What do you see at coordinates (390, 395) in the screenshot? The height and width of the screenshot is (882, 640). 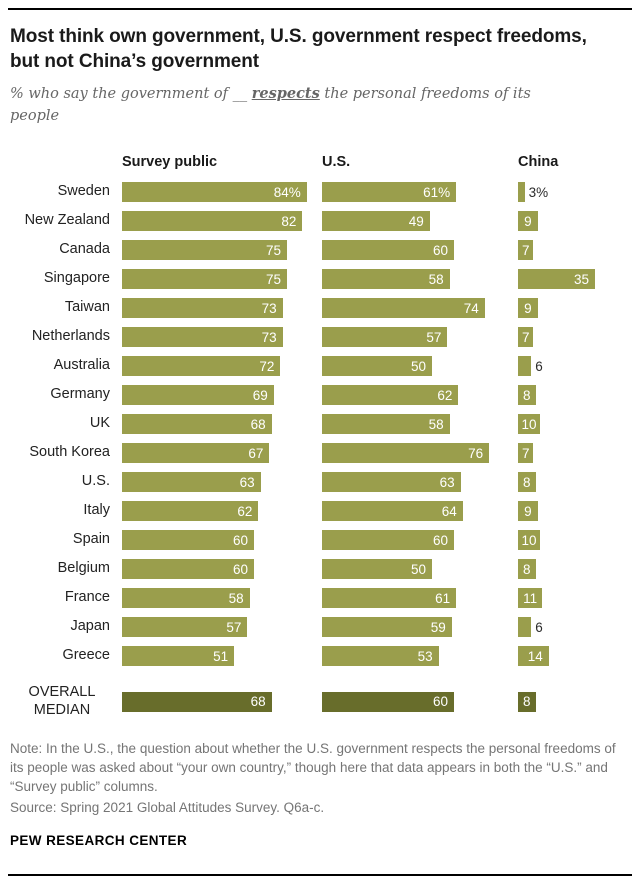 I see `bar-us: 62` at bounding box center [390, 395].